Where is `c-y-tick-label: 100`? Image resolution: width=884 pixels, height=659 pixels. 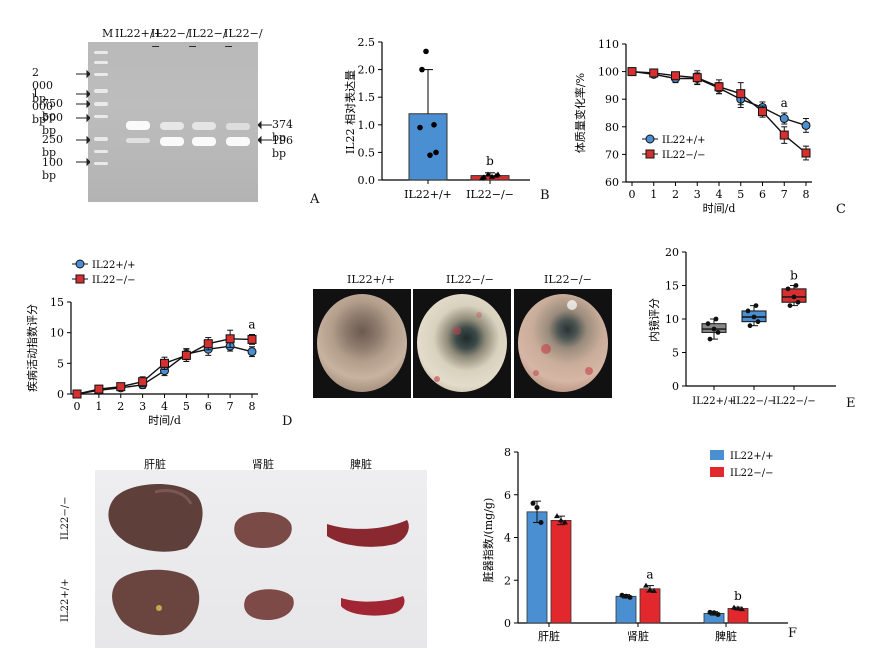
c-y-tick-label: 100 is located at coordinates (608, 72).